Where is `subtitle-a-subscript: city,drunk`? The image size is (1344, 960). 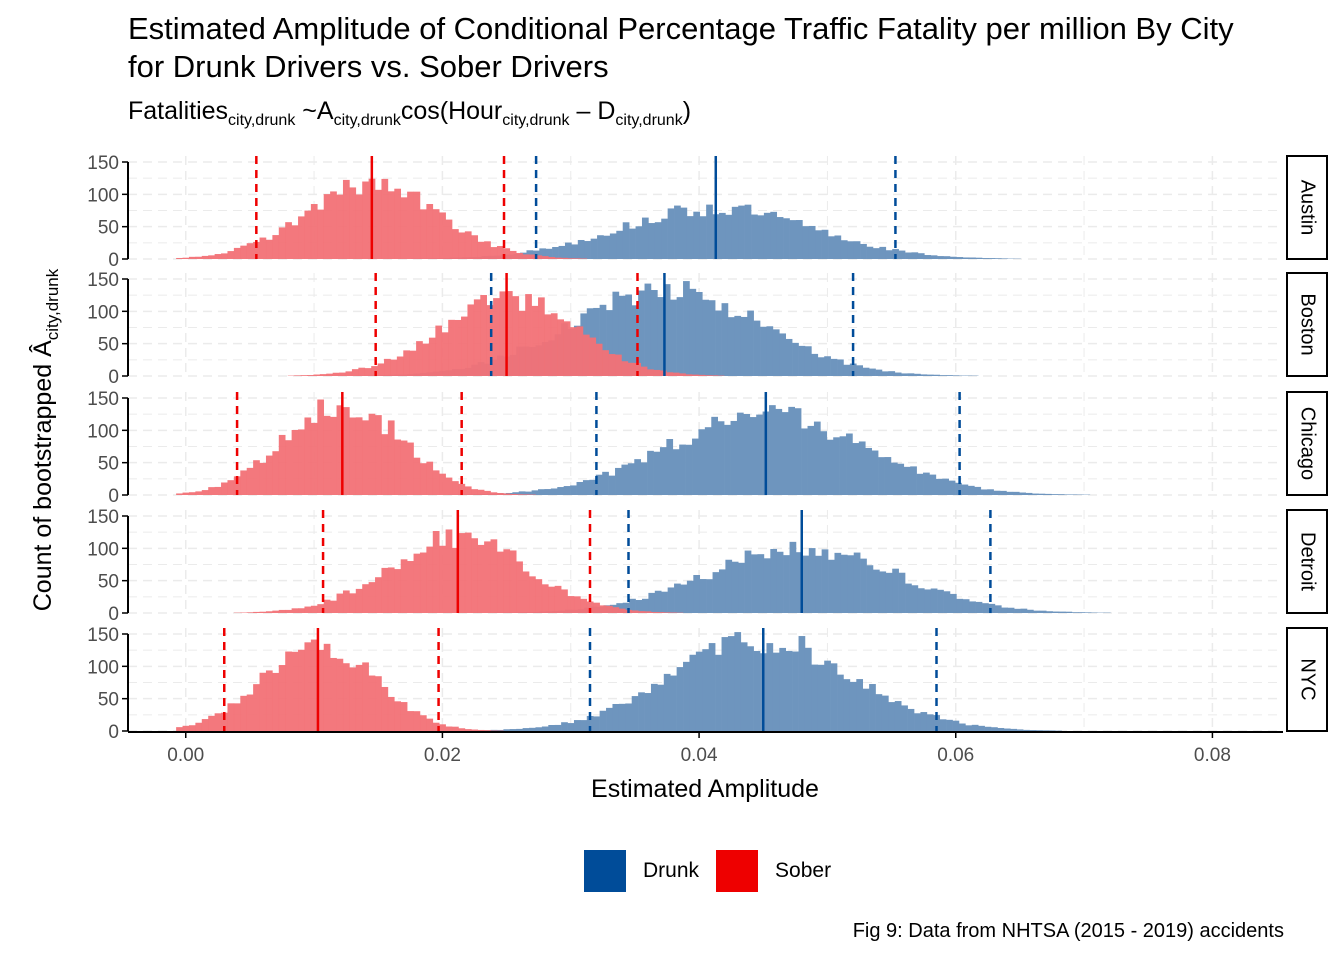
subtitle-a-subscript: city,drunk is located at coordinates (367, 120).